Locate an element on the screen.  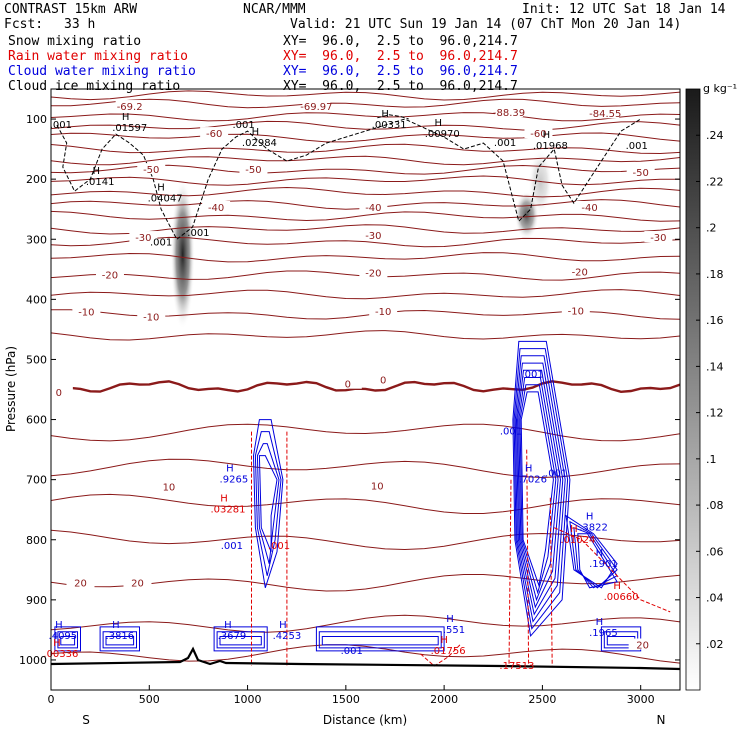
x-axis-title: Distance (km) is located at coordinates (365, 720).